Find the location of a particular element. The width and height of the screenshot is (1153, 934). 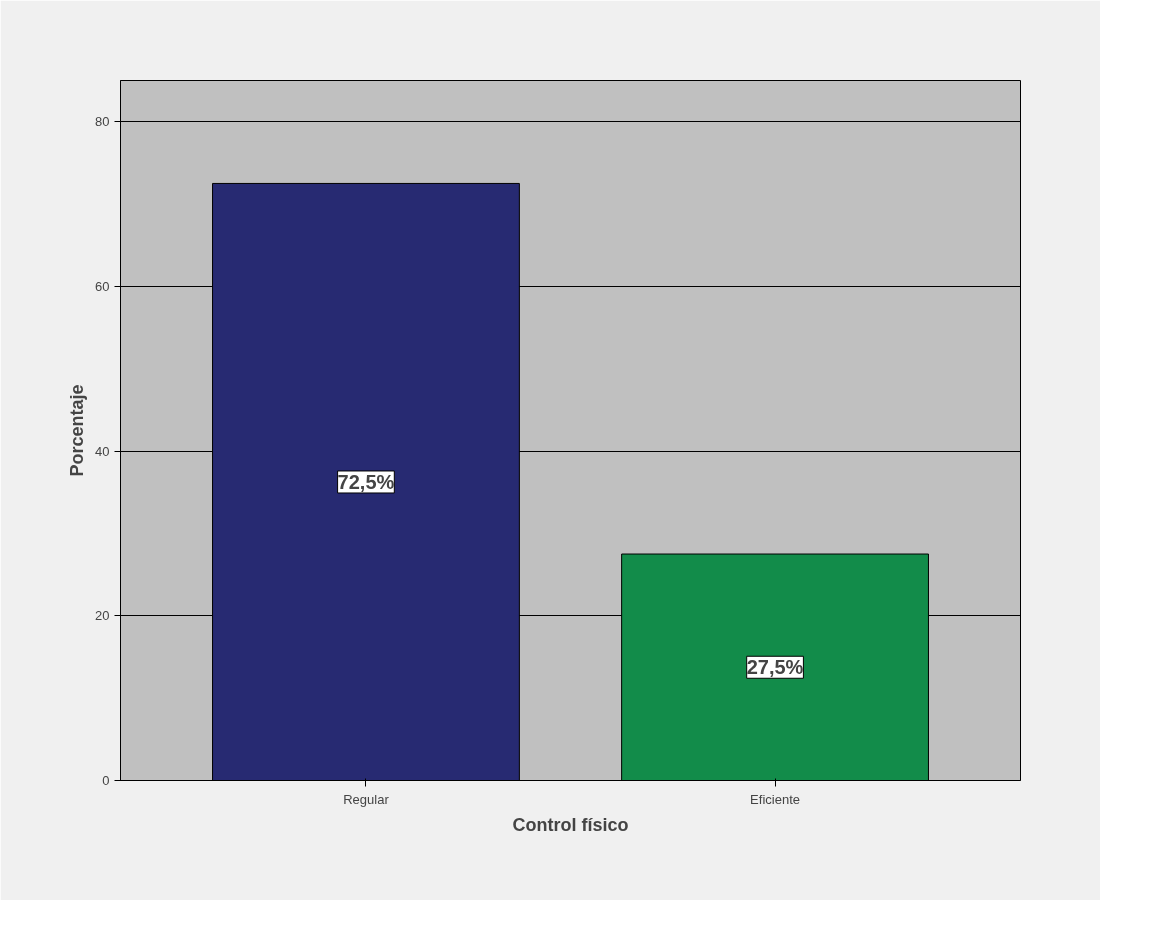

y-tick-label: 40 is located at coordinates (102, 451).